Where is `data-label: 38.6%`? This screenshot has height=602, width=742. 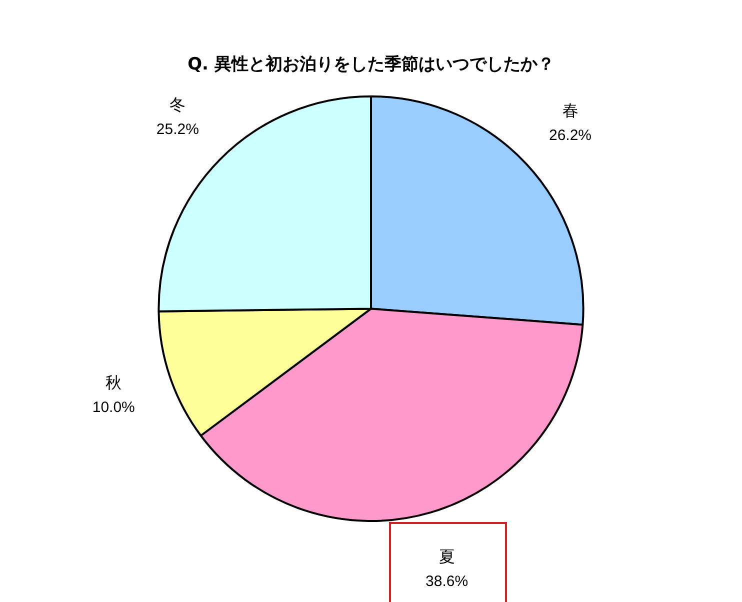 data-label: 38.6% is located at coordinates (447, 581).